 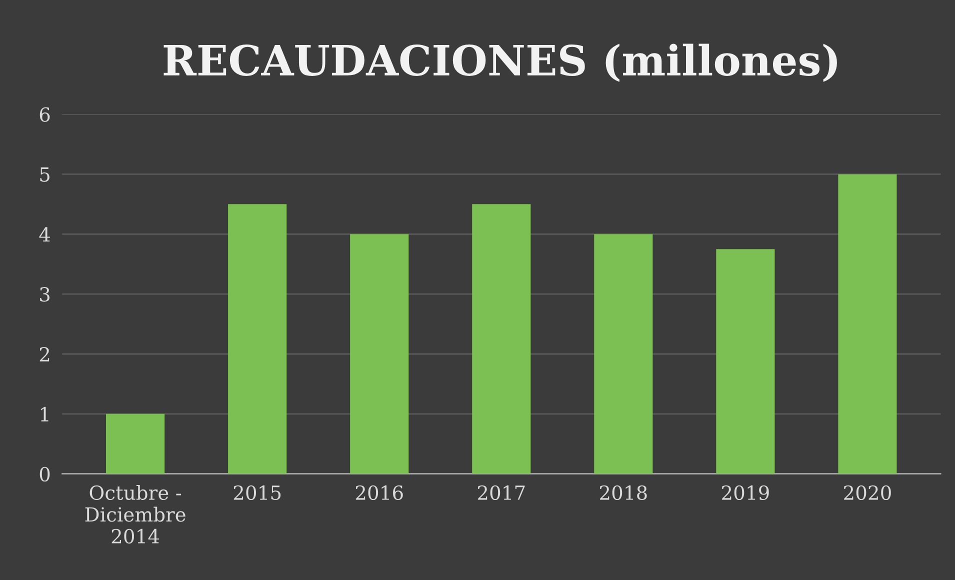 I want to click on x-tick-label: 2015, so click(x=257, y=492).